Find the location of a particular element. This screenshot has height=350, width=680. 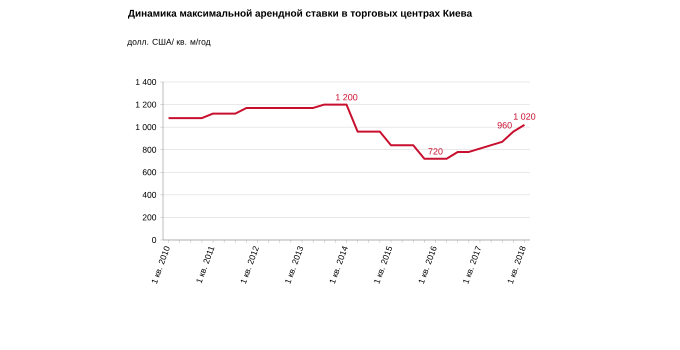

x-tick-label: 1 кв. 2010 is located at coordinates (161, 265).